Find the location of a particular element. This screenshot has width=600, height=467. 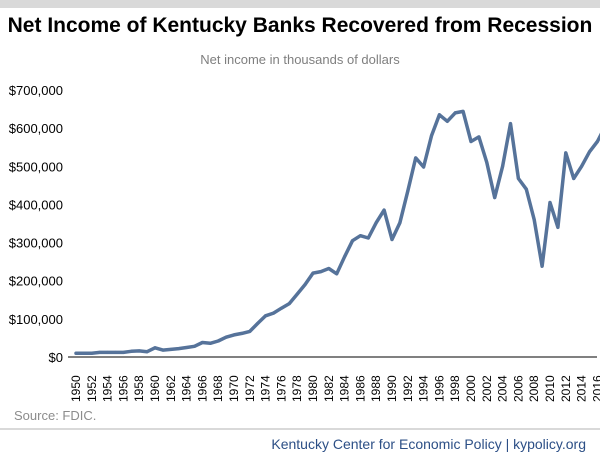

x-tick-label: 2010 is located at coordinates (550, 388).